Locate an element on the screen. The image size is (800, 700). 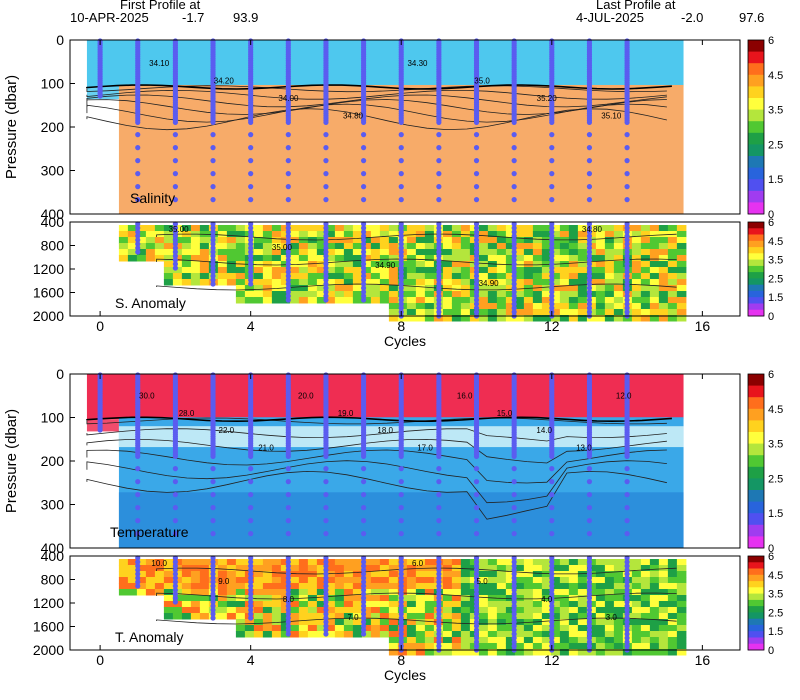
colorbar-tick-label: 3.5 is located at coordinates (775, 111).